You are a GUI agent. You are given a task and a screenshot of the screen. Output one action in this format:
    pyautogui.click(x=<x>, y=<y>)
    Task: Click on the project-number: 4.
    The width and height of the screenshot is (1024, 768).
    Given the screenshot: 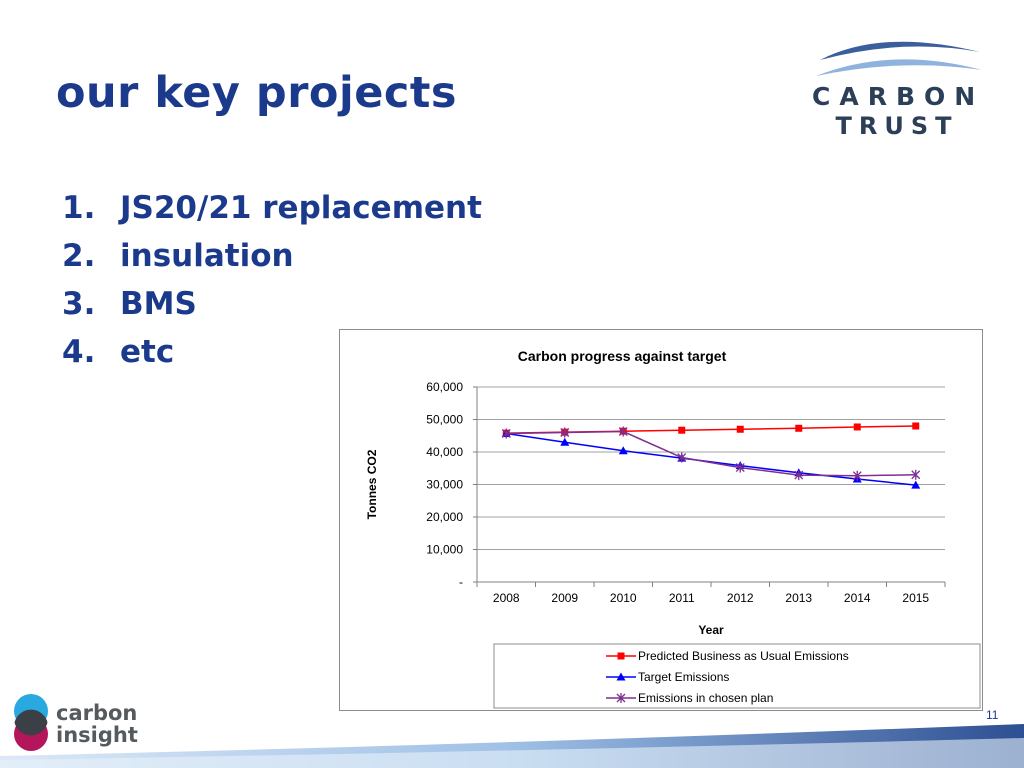 What is the action you would take?
    pyautogui.click(x=79, y=352)
    